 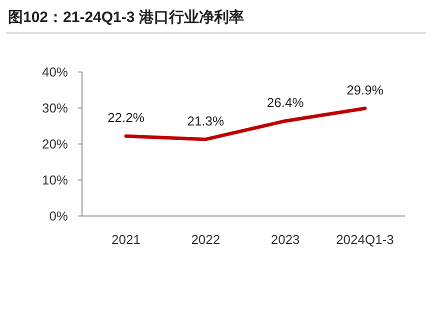 What do you see at coordinates (126, 118) in the screenshot?
I see `data-label: 22.2%` at bounding box center [126, 118].